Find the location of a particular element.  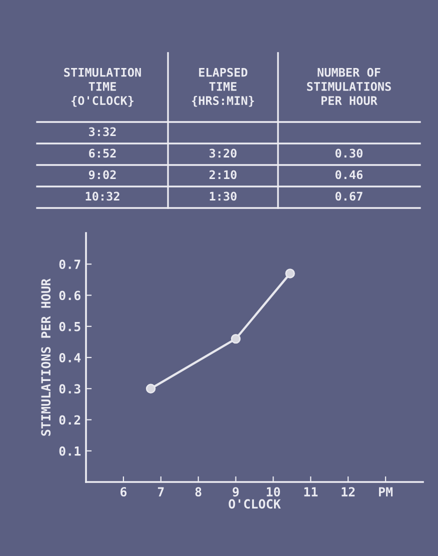

text: 10:32 is located at coordinates (103, 196).